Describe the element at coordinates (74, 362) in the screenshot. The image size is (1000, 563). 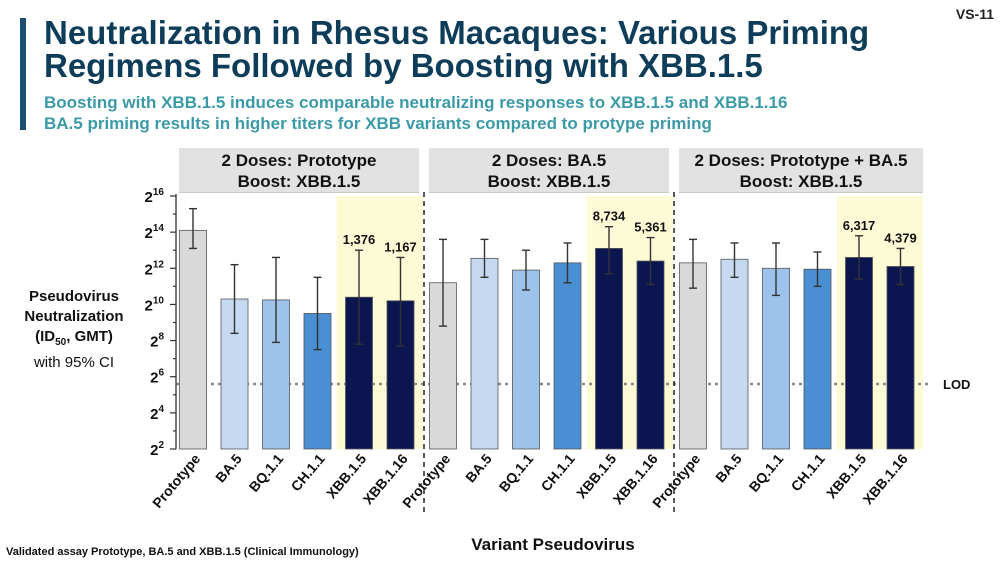
I see `y-axis-label-ci: with 95% CI` at that location.